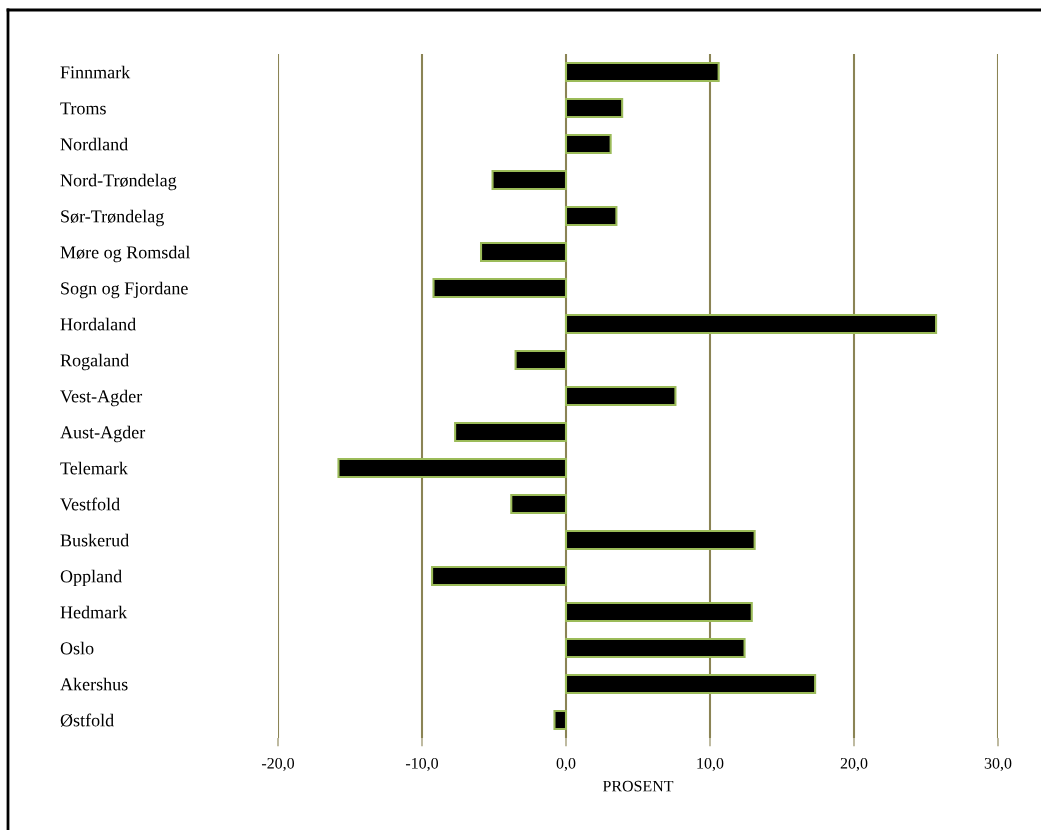 This screenshot has width=1041, height=830. What do you see at coordinates (90, 504) in the screenshot?
I see `y-tick-label: Vestfold` at bounding box center [90, 504].